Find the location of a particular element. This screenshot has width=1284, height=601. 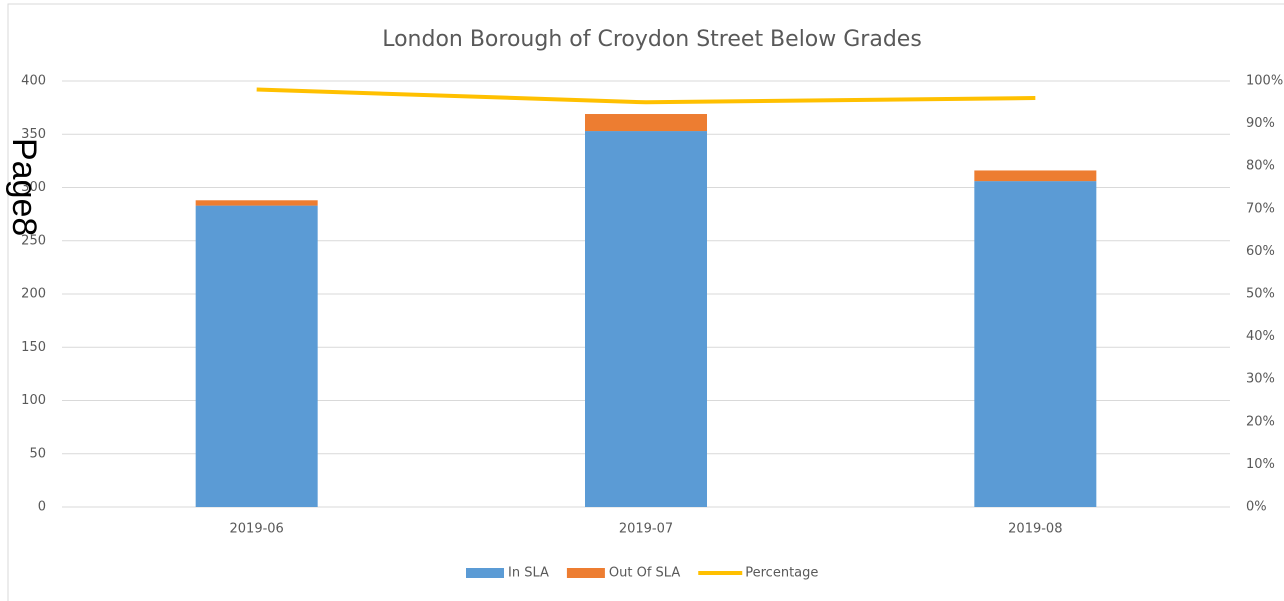

y2-tick-label: 40% is located at coordinates (1260, 336).